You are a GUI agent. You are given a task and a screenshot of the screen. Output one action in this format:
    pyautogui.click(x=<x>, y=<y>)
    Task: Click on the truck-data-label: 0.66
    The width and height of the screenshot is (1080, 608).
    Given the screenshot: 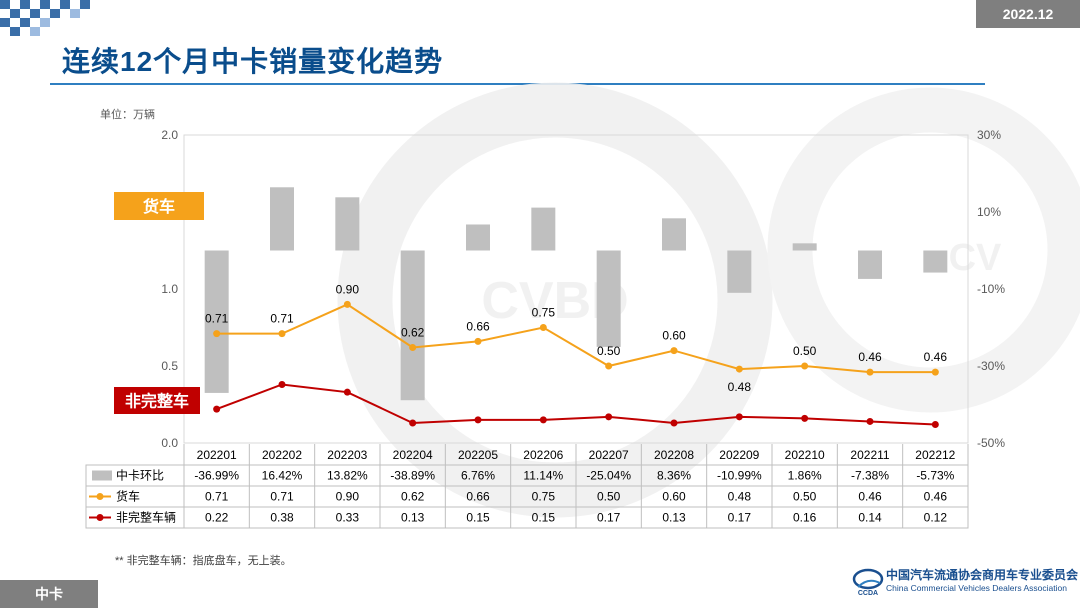 What is the action you would take?
    pyautogui.click(x=478, y=326)
    